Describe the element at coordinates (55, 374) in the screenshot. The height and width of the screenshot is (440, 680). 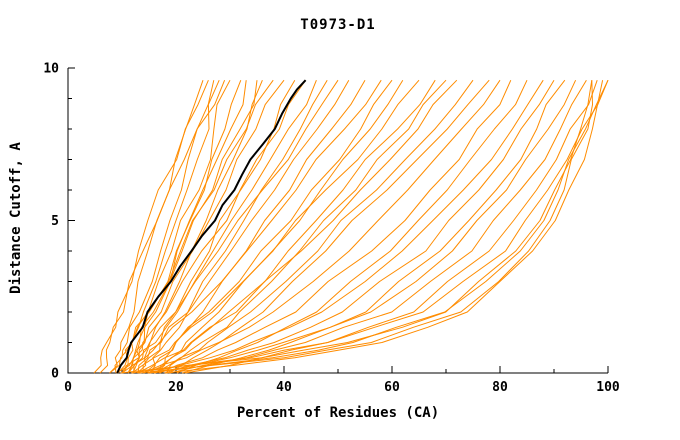
I see `y-tick-label: 0` at that location.